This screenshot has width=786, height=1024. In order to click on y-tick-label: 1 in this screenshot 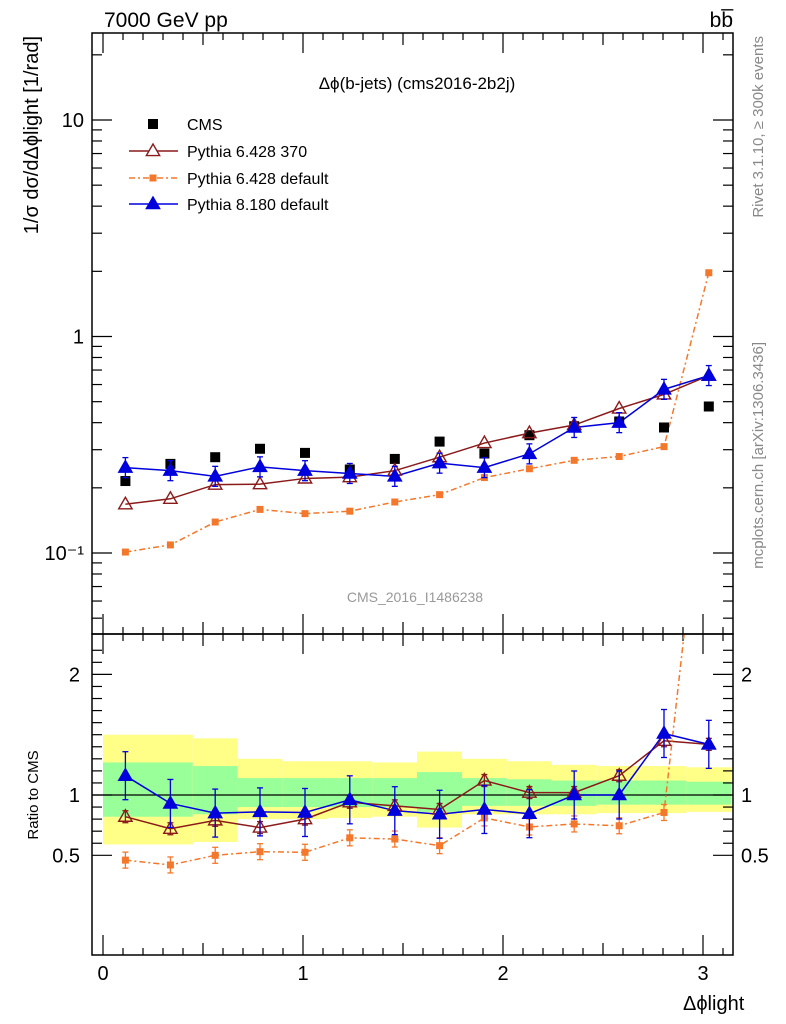, I will do `click(78, 338)`.